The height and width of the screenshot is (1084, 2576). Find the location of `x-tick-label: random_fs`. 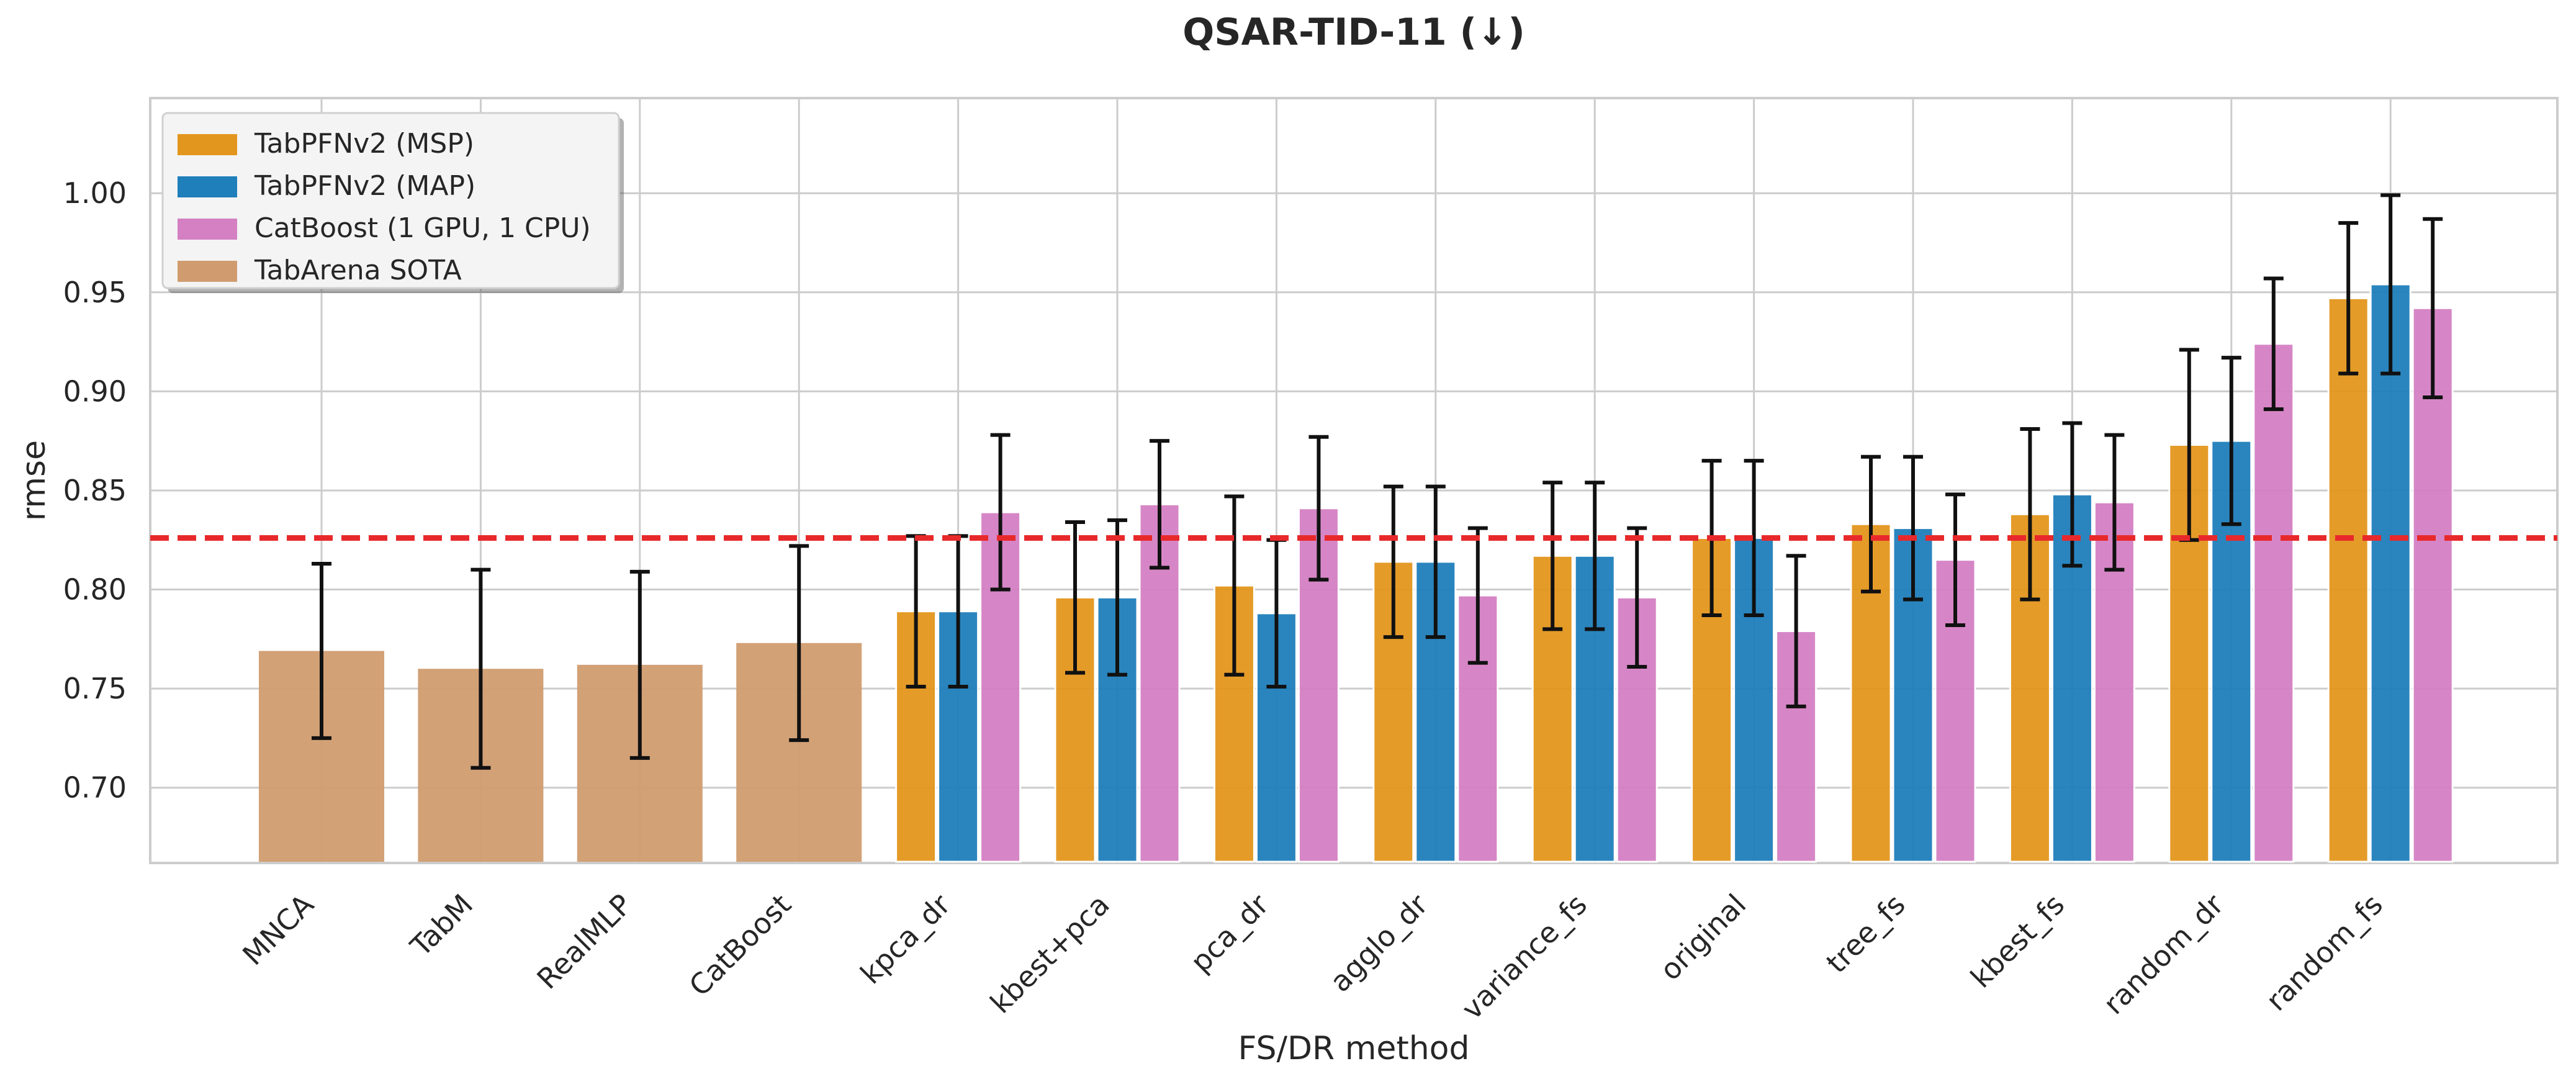

x-tick-label: random_fs is located at coordinates (2324, 953).